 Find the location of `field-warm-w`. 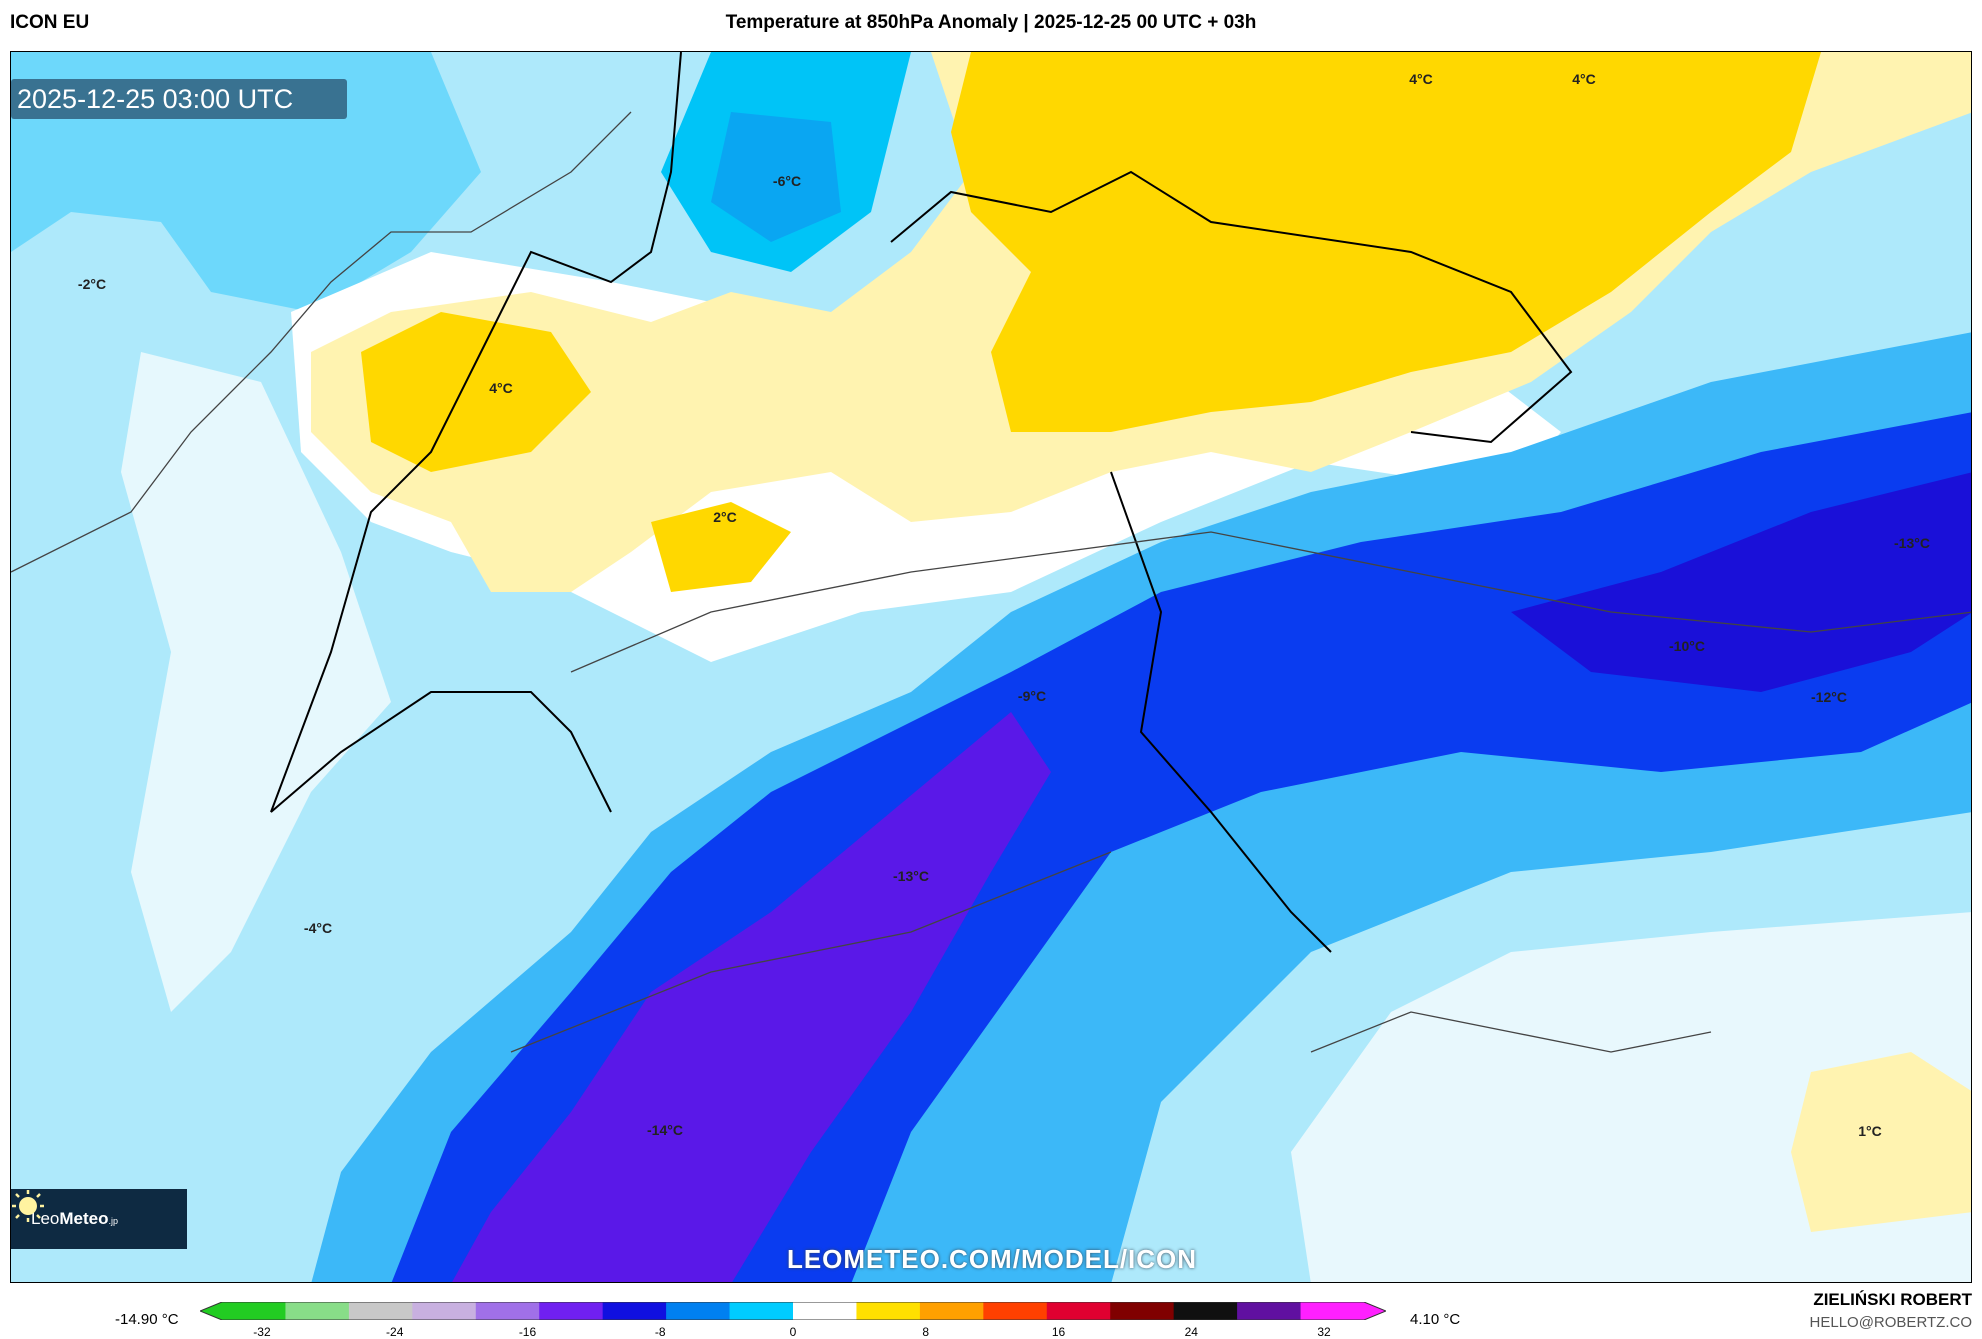

field-warm-w is located at coordinates (476, 392).